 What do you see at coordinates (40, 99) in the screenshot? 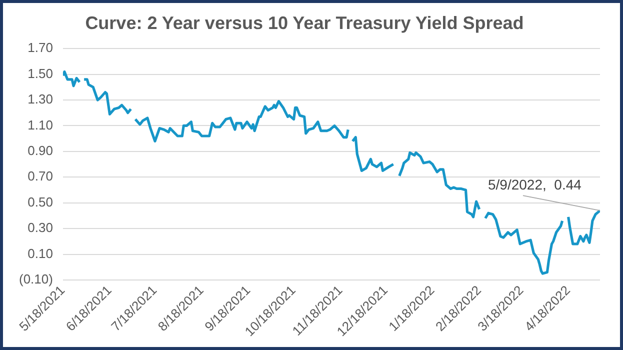
I see `y-tick-label: 1.30` at bounding box center [40, 99].